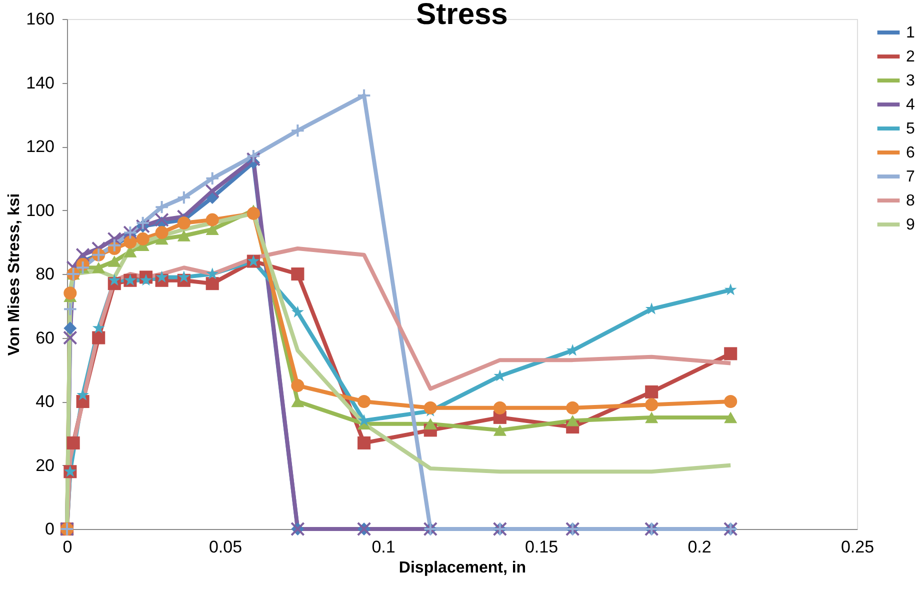 The height and width of the screenshot is (616, 922). Describe the element at coordinates (45, 401) in the screenshot. I see `y-tick-label: 40` at that location.